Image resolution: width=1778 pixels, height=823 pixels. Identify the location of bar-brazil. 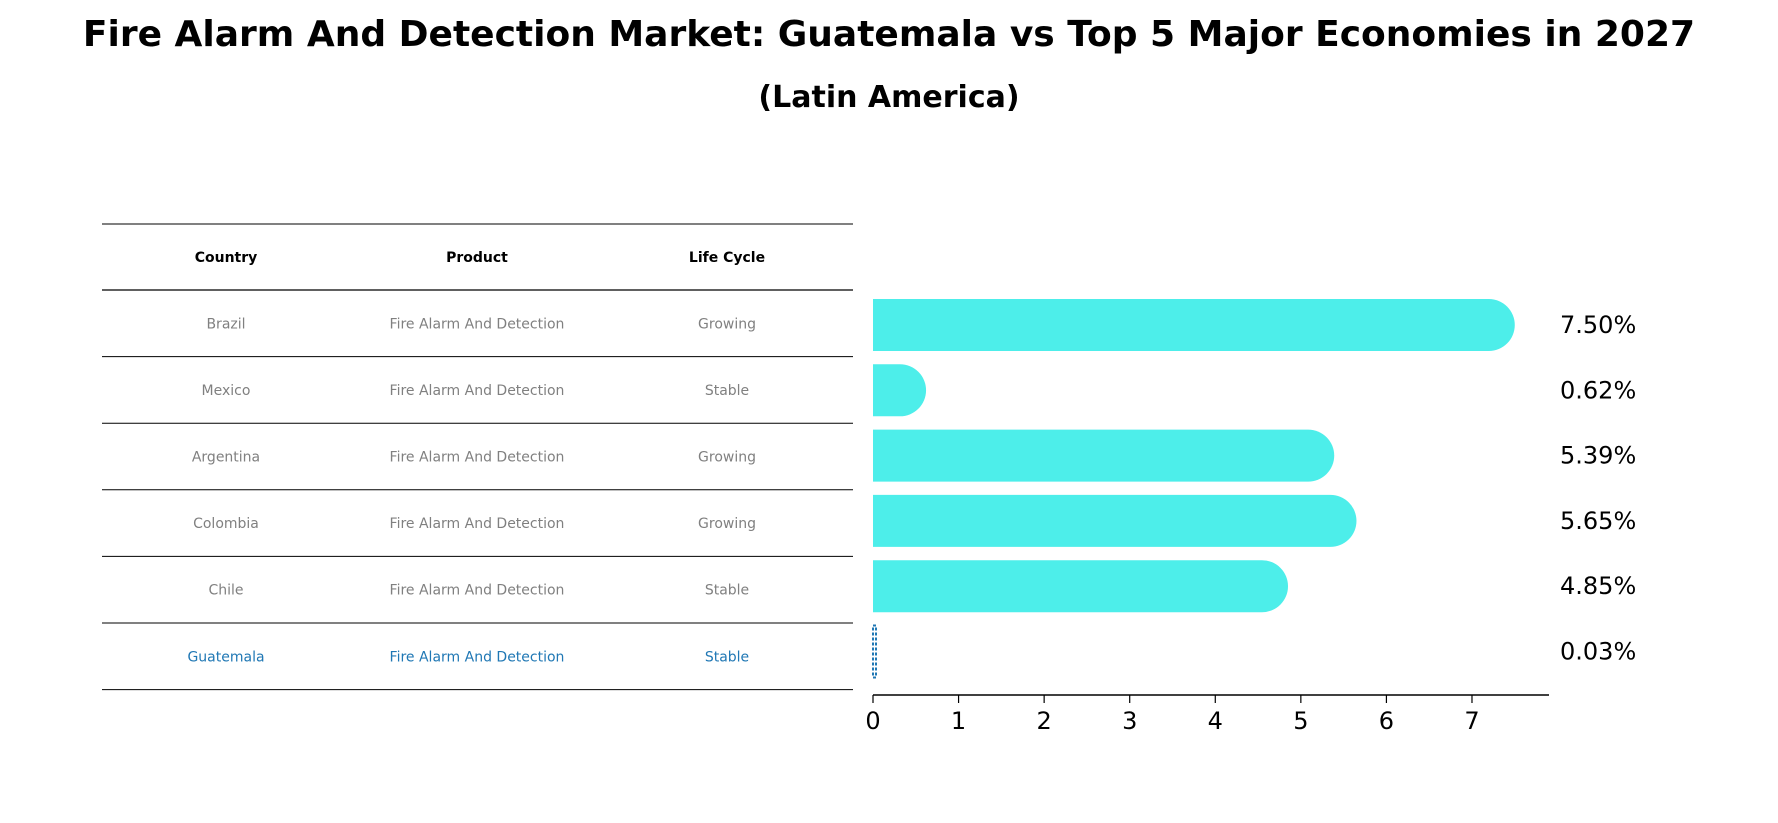
(1194, 325).